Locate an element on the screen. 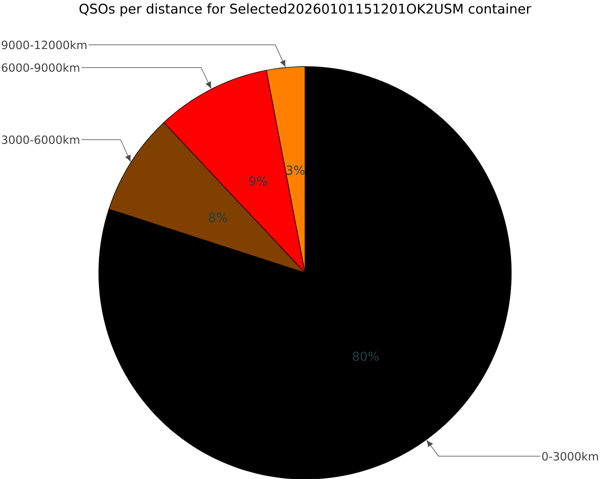 The image size is (600, 479). slice-label: 6000-9000km is located at coordinates (41, 67).